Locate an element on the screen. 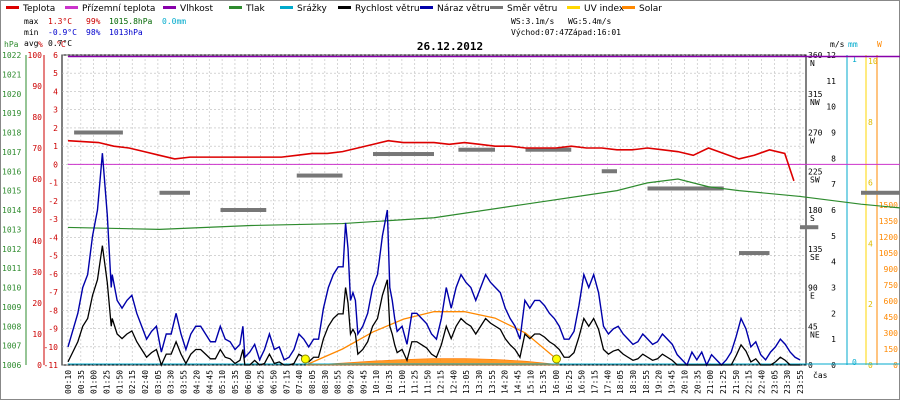 The height and width of the screenshot is (400, 900). x-tick-37: 15:35 is located at coordinates (543, 382).